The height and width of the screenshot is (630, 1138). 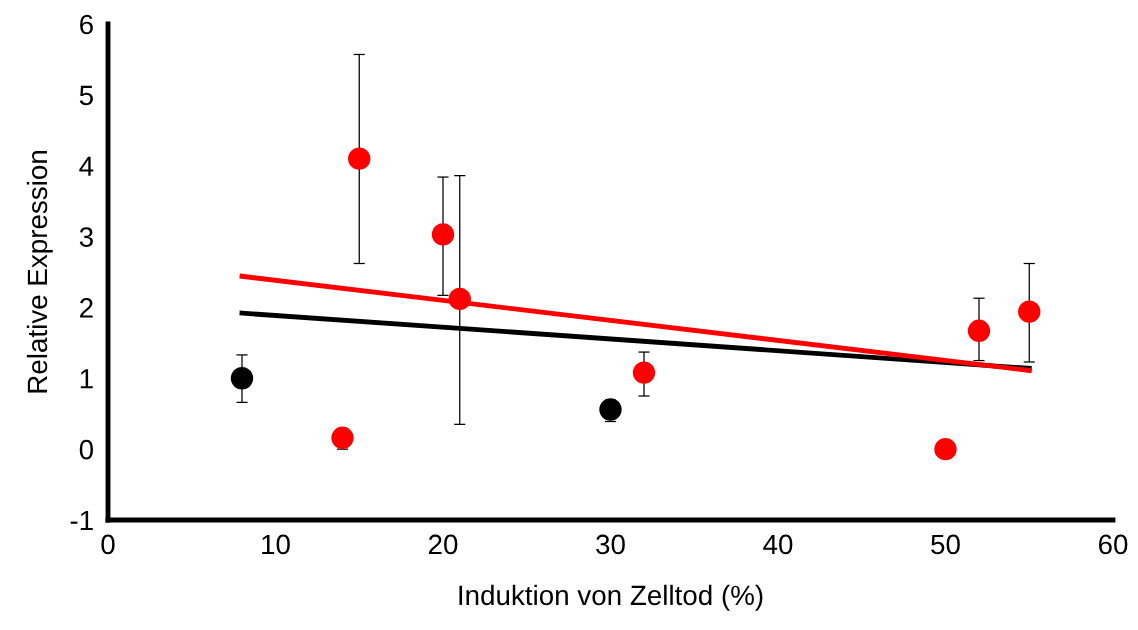 What do you see at coordinates (86, 449) in the screenshot?
I see `y-tick-label: 0` at bounding box center [86, 449].